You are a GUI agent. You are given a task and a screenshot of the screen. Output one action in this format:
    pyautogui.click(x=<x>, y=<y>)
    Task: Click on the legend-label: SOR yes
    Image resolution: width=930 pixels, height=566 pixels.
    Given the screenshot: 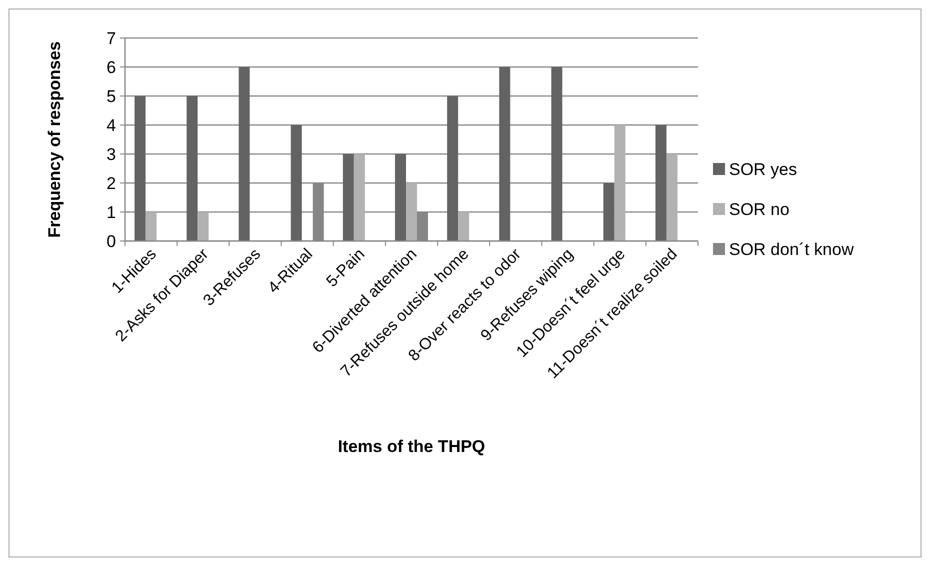 What is the action you would take?
    pyautogui.click(x=763, y=169)
    